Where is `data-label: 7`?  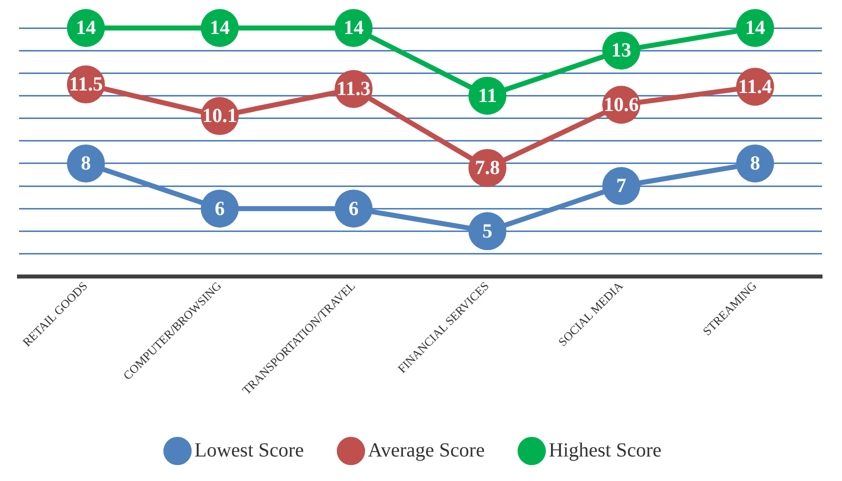
data-label: 7 is located at coordinates (621, 186).